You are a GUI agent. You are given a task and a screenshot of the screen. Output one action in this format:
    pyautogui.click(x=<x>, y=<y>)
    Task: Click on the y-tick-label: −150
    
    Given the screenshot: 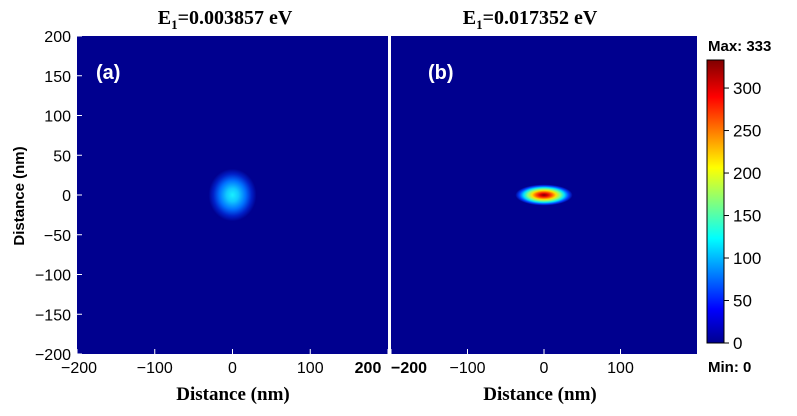 What is the action you would take?
    pyautogui.click(x=53, y=315)
    